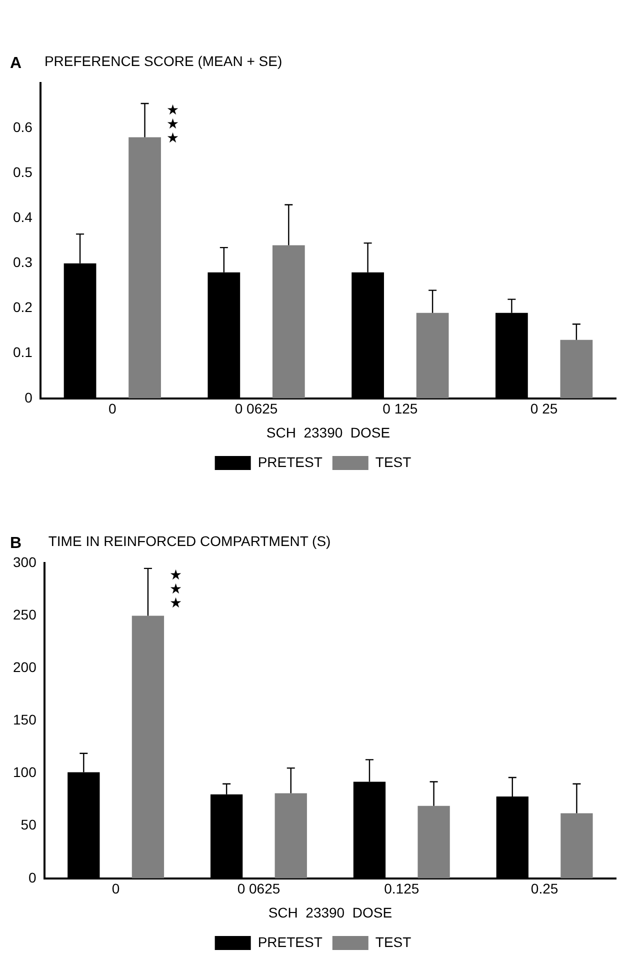 The width and height of the screenshot is (636, 966). Describe the element at coordinates (16, 543) in the screenshot. I see `chart-title: B` at that location.